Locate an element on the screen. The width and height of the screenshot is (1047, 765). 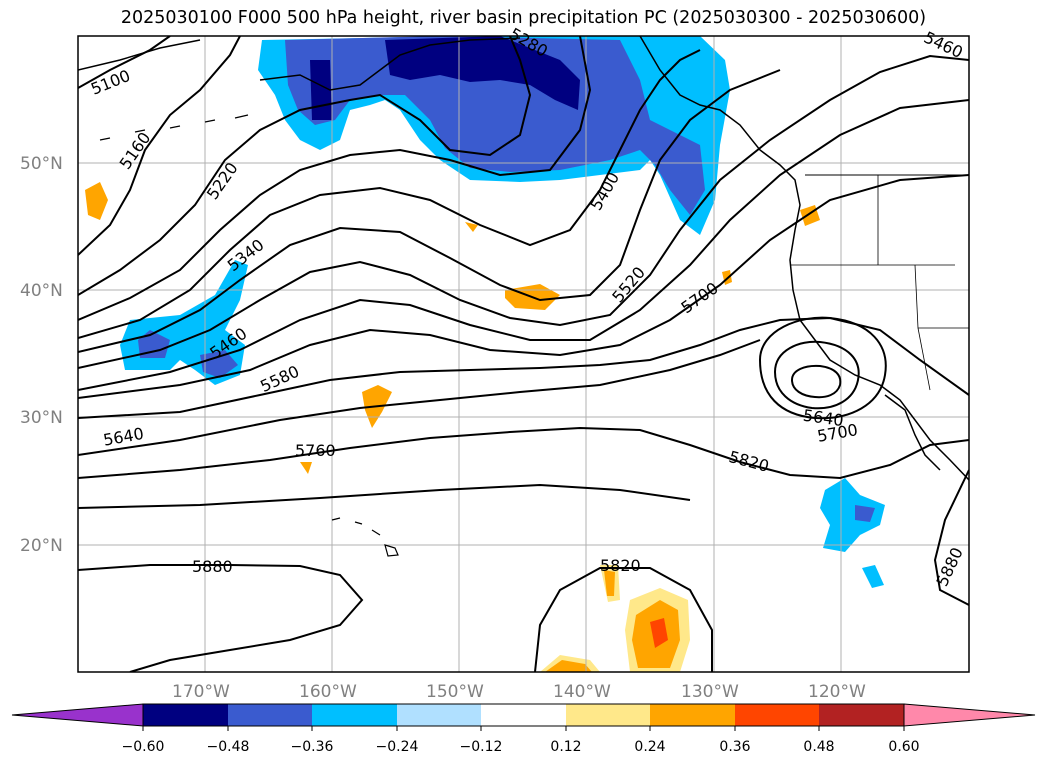
colorbar-tick-label: 0.48 is located at coordinates (818, 747).